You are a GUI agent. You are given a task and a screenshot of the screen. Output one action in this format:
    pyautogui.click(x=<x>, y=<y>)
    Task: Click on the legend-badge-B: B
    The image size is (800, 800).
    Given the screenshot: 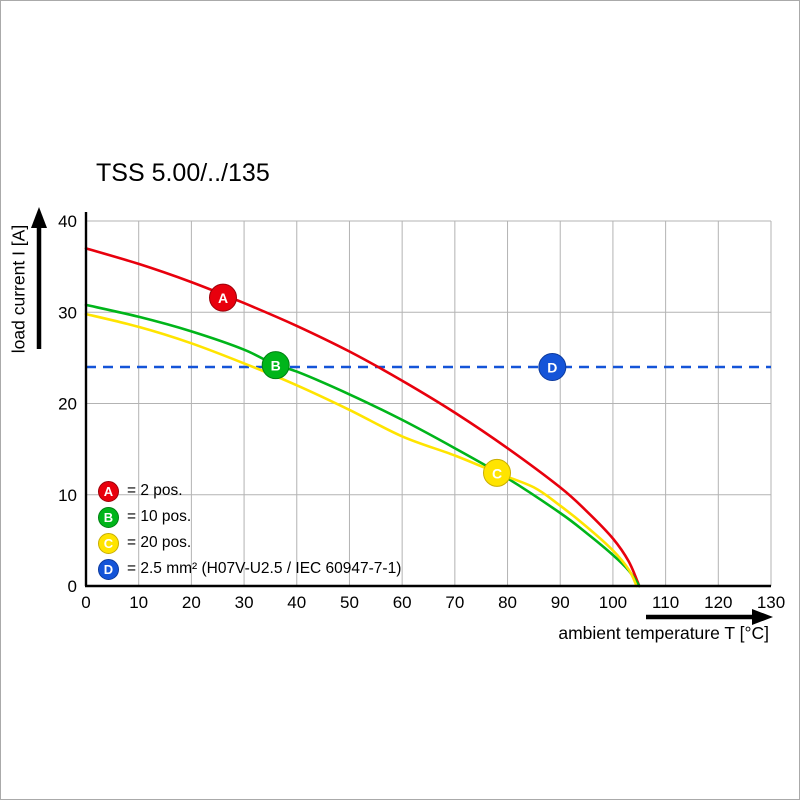 What is the action you would take?
    pyautogui.click(x=108, y=517)
    